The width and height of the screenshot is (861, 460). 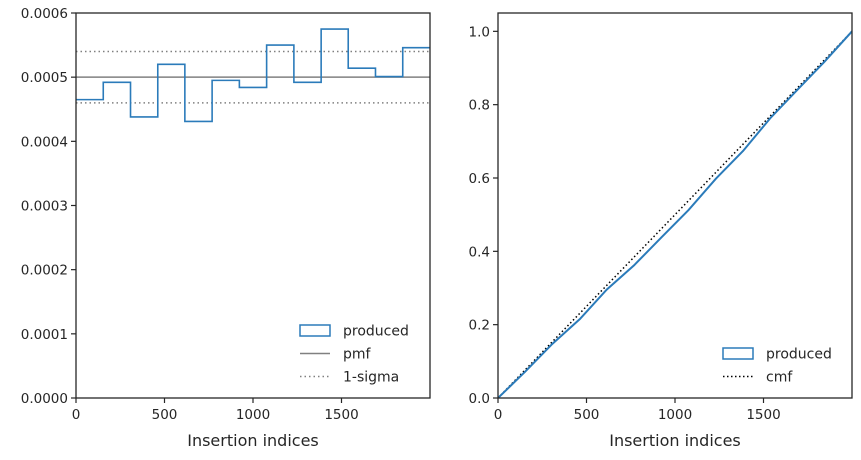 What do you see at coordinates (479, 106) in the screenshot?
I see `y-tick-label: 0.8` at bounding box center [479, 106].